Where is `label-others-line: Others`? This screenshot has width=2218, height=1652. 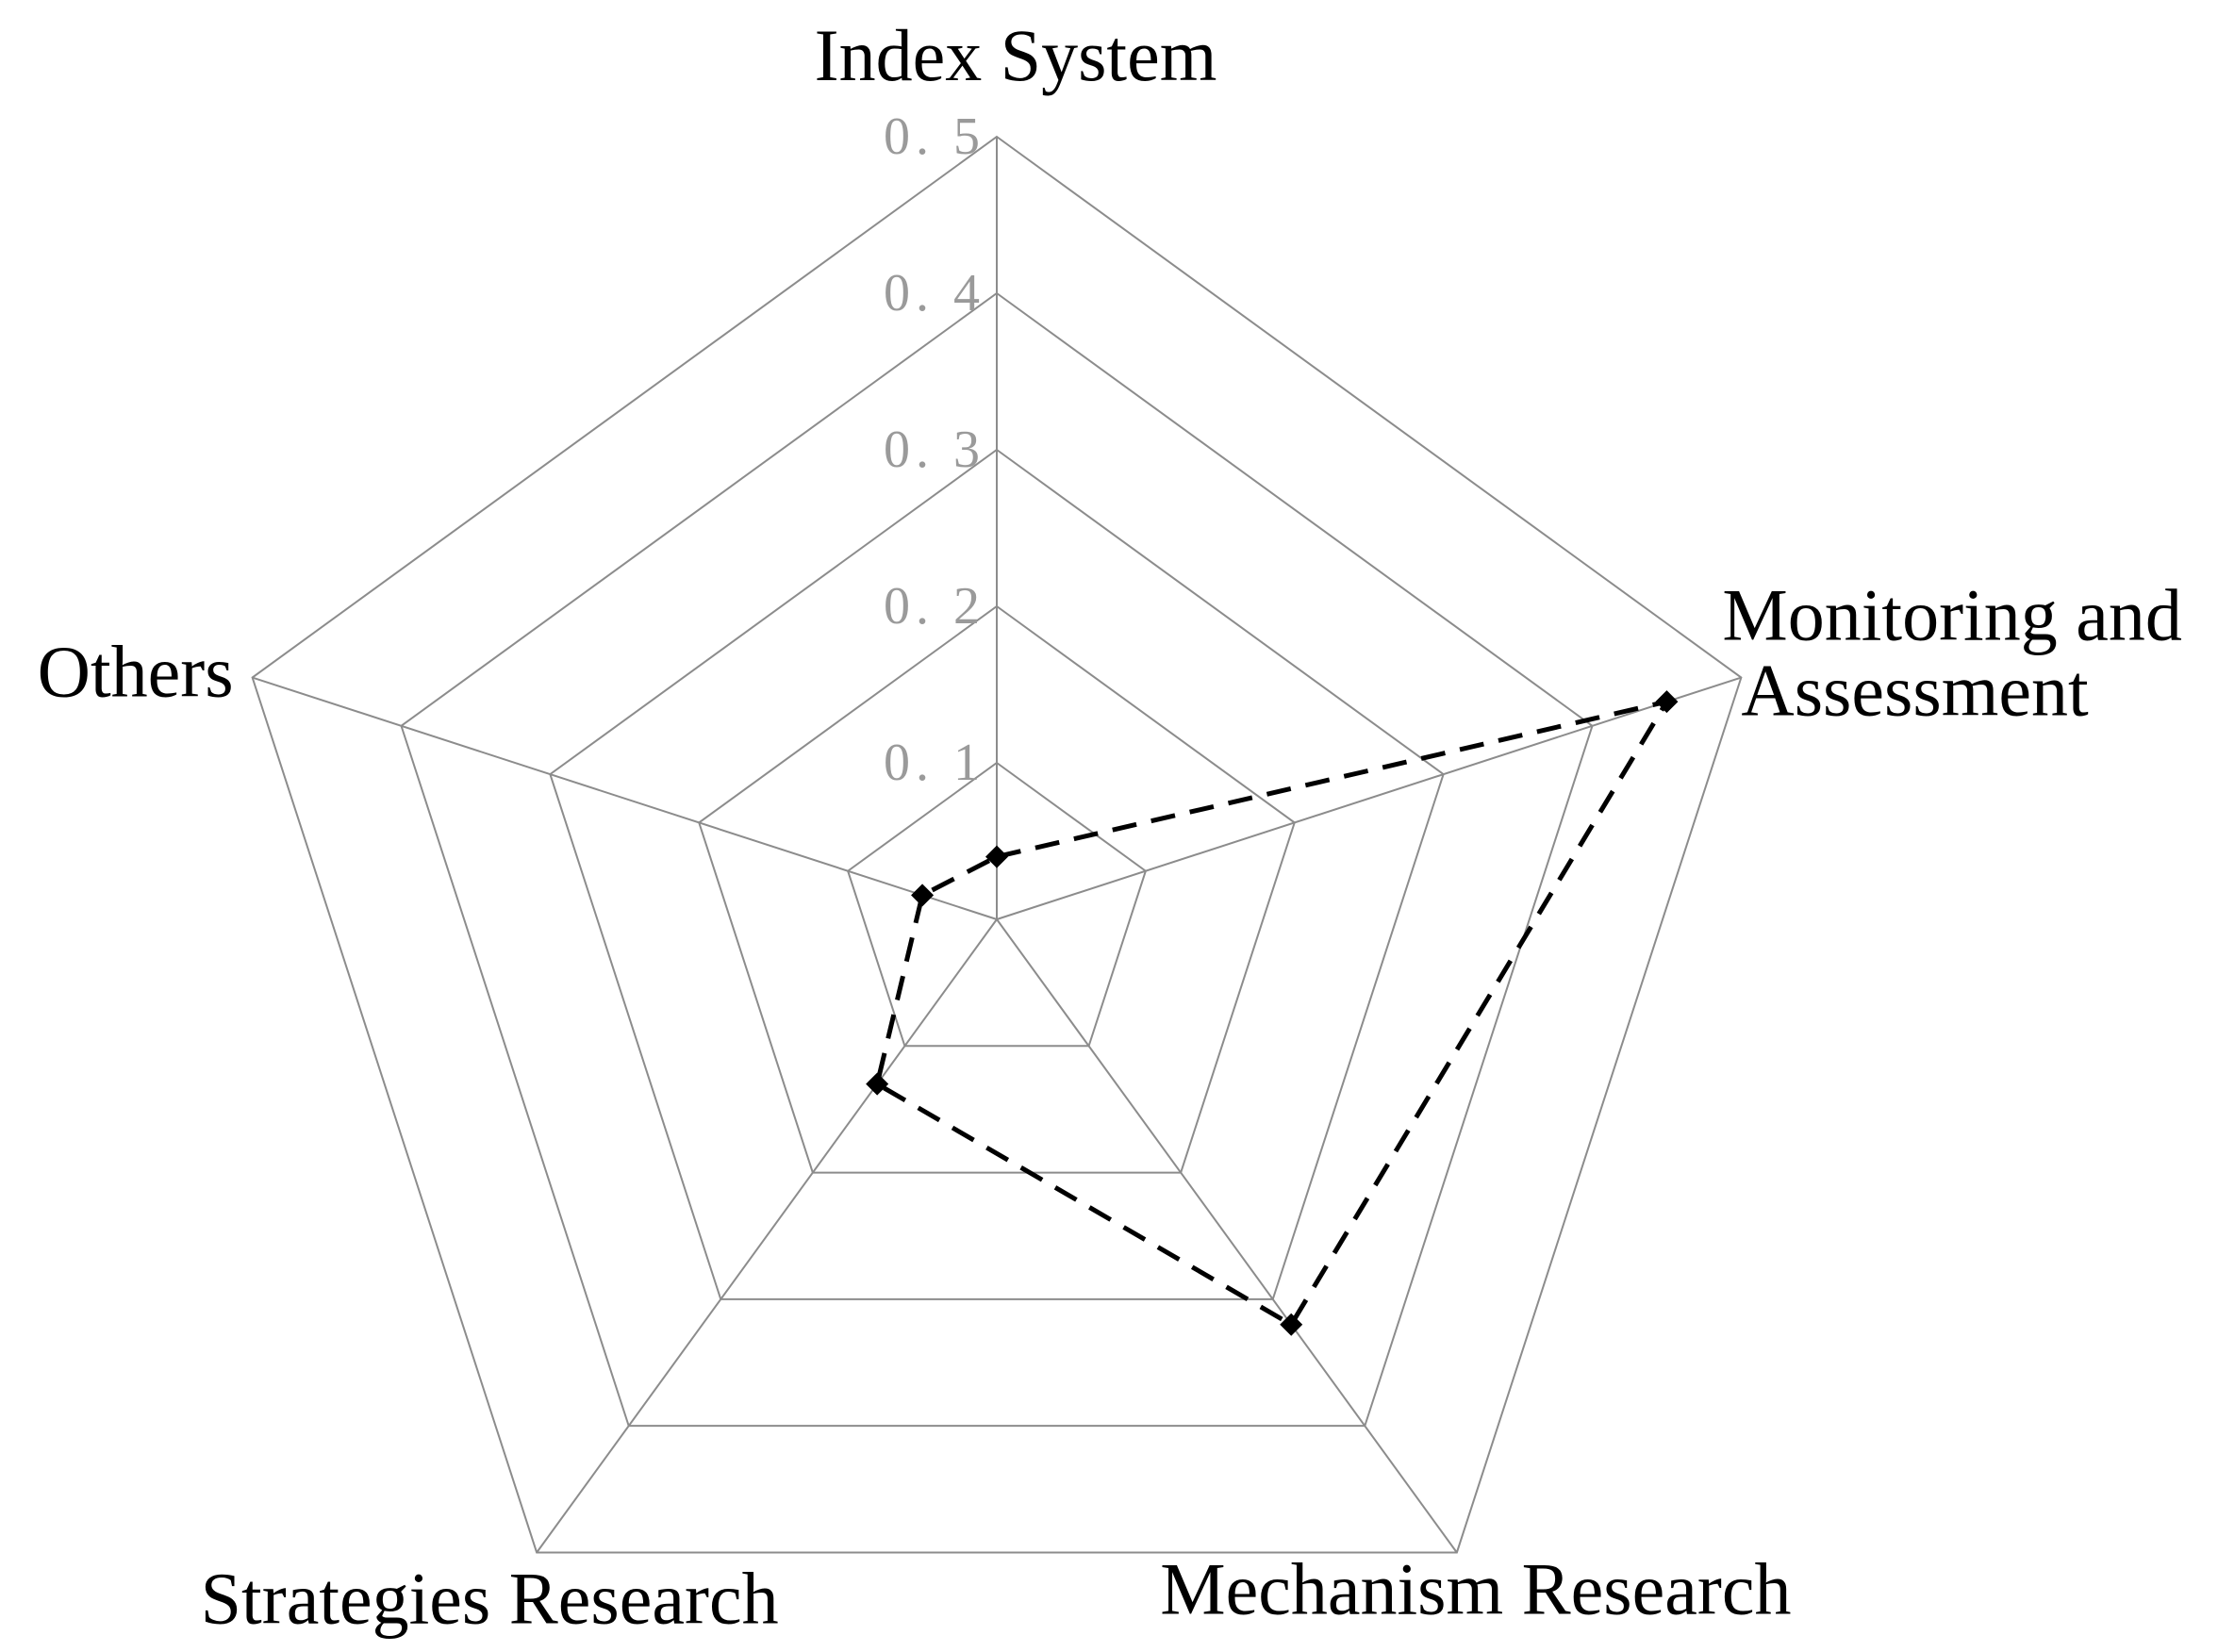 label-others-line: Others is located at coordinates (136, 672).